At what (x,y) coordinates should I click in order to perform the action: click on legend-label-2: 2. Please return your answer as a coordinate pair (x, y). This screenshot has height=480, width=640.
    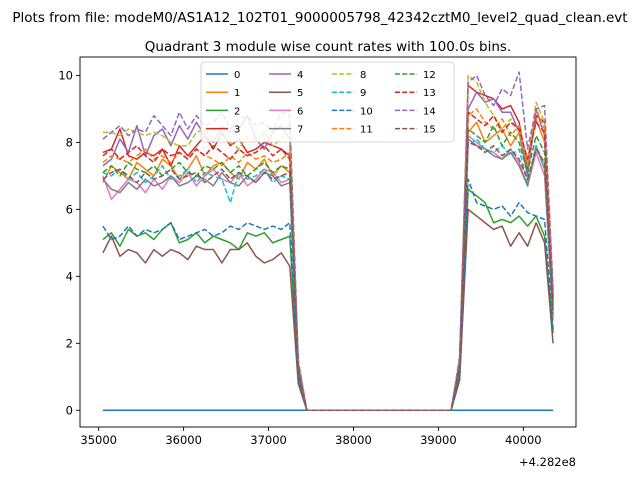
    Looking at the image, I should click on (237, 111).